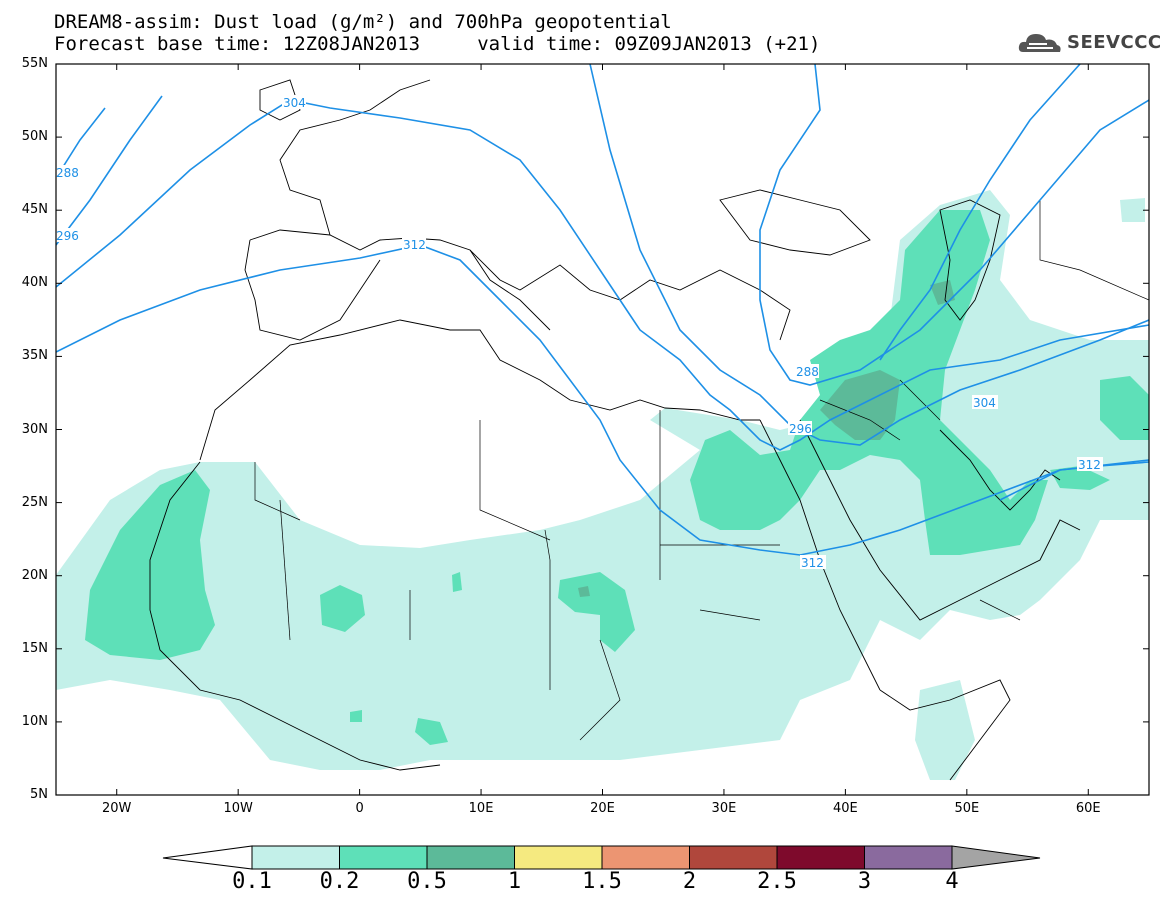  I want to click on latitude-label: 40N, so click(34, 283).